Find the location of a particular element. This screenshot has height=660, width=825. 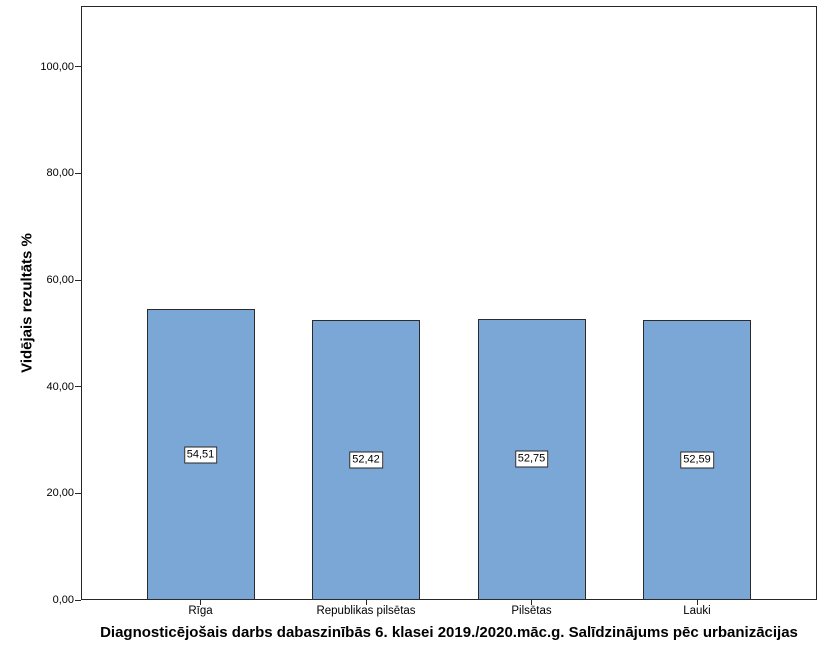

x-tick-label: Lauki is located at coordinates (697, 611).